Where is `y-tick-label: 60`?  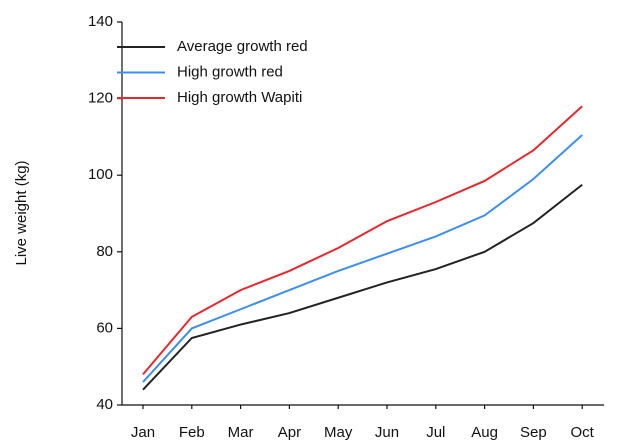
y-tick-label: 60 is located at coordinates (104, 327).